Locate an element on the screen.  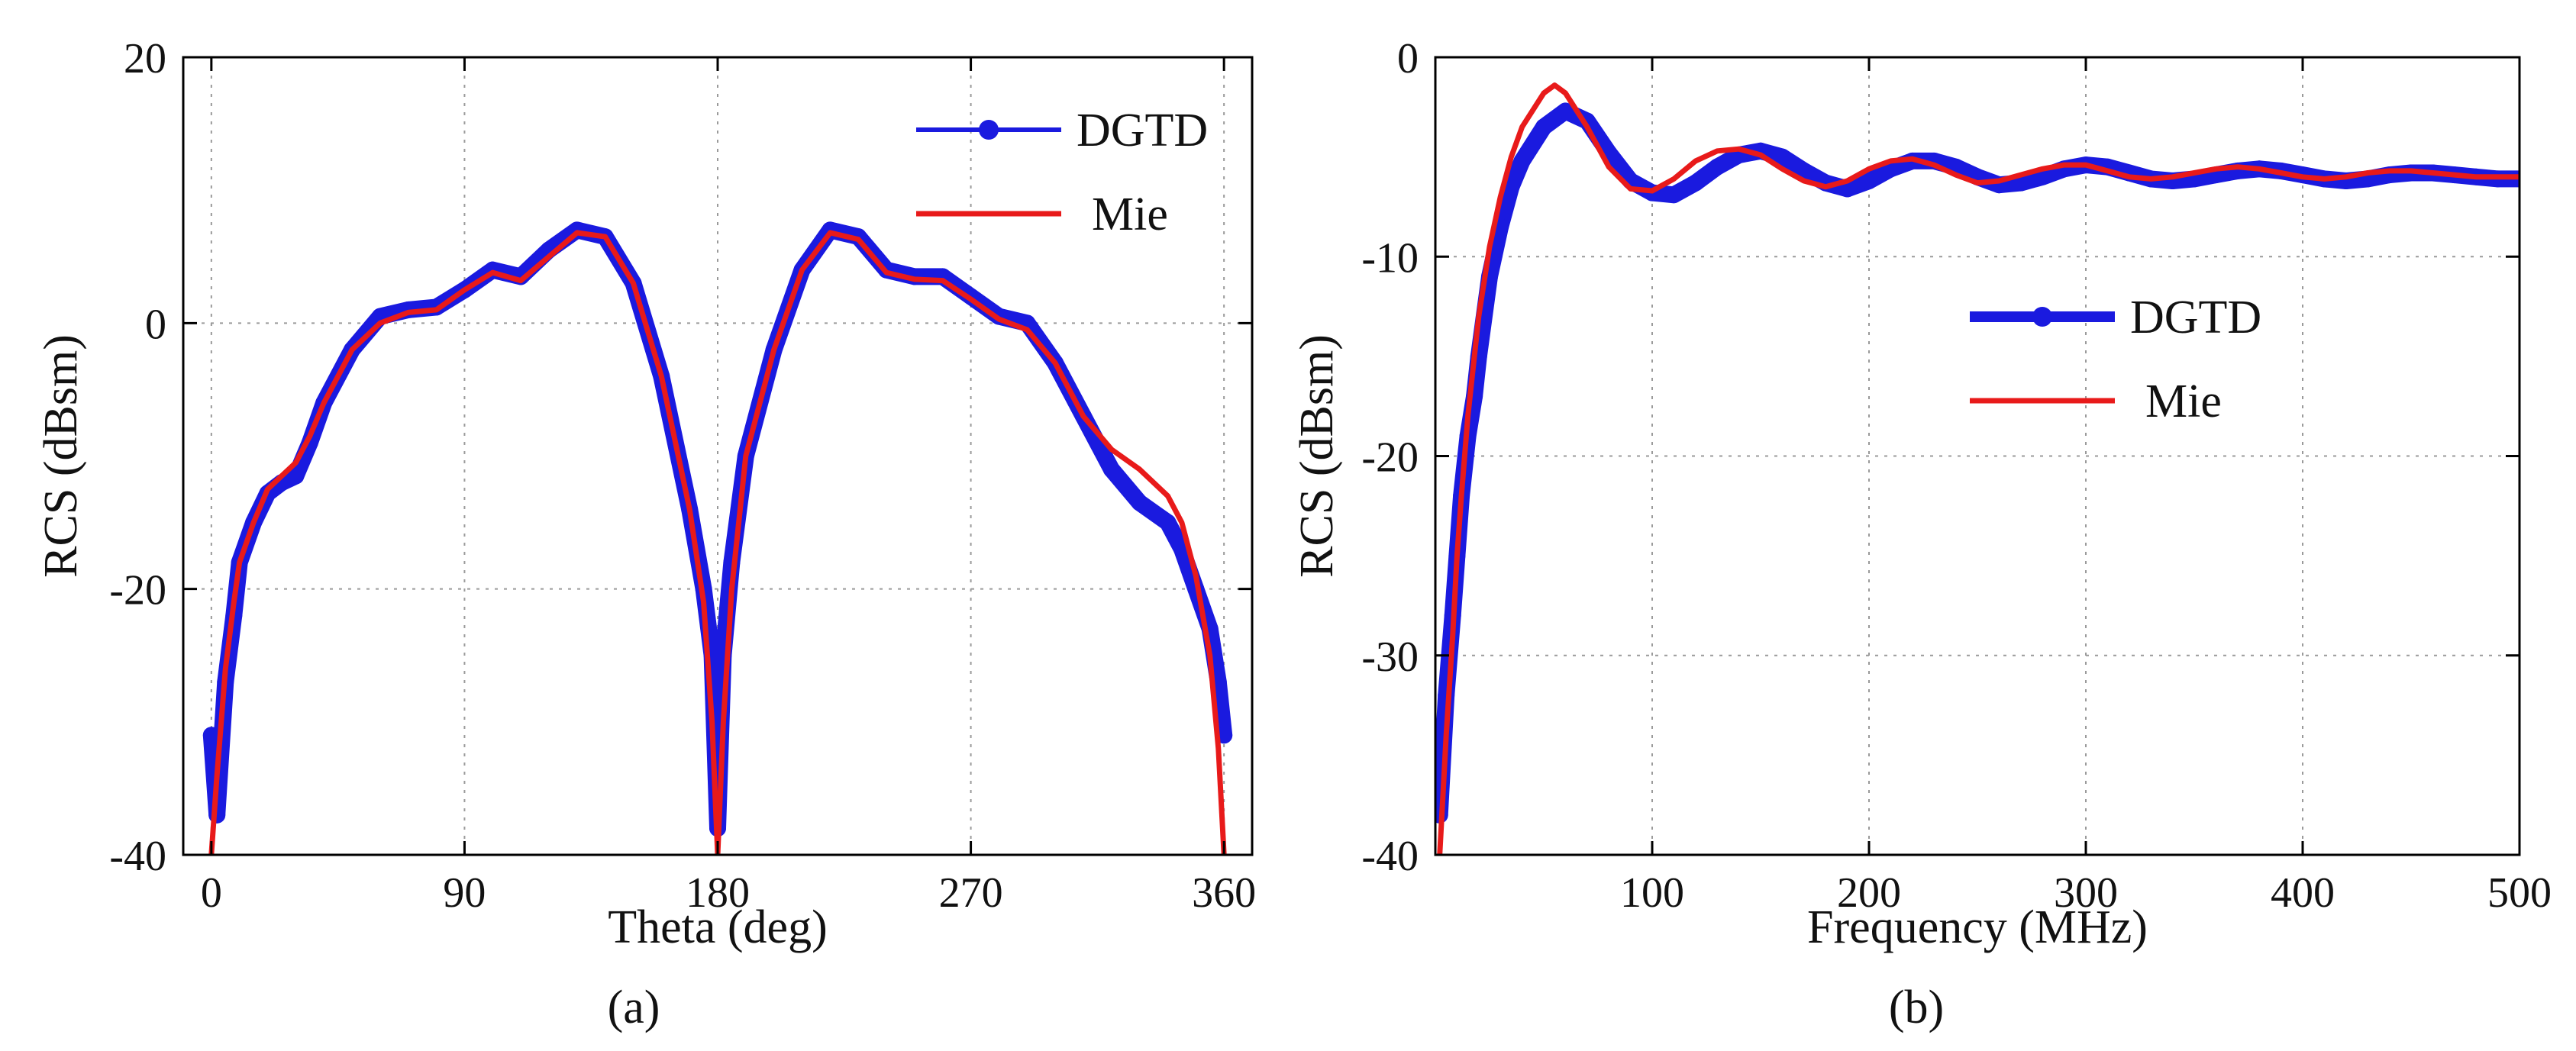
x-tick-label: 360 is located at coordinates (1224, 893).